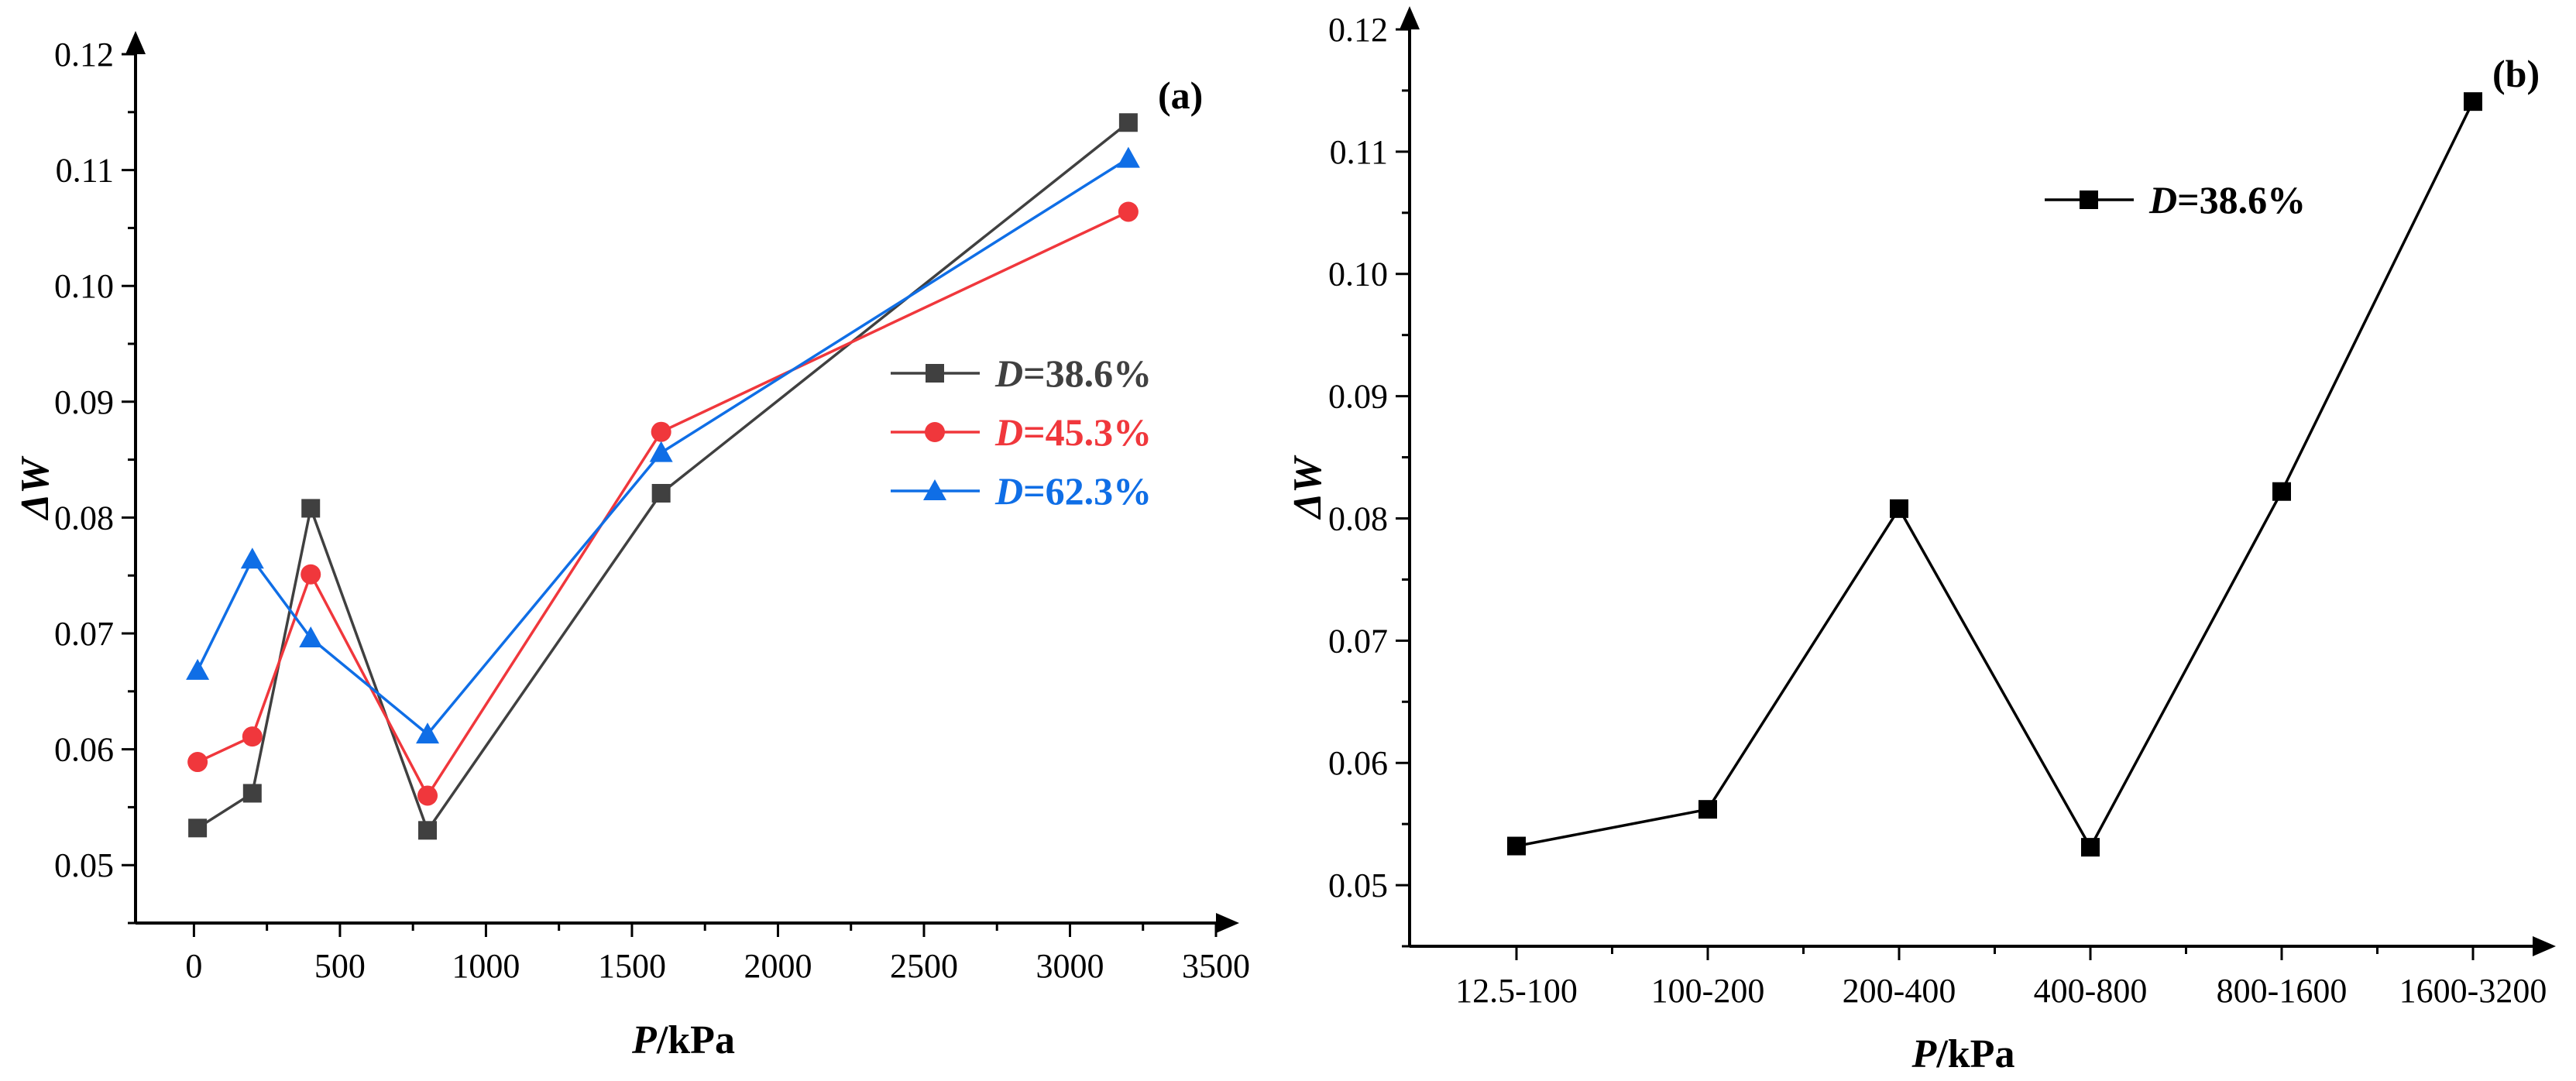 The height and width of the screenshot is (1081, 2576). Describe the element at coordinates (1708, 991) in the screenshot. I see `x-tick-label: 100-200` at that location.